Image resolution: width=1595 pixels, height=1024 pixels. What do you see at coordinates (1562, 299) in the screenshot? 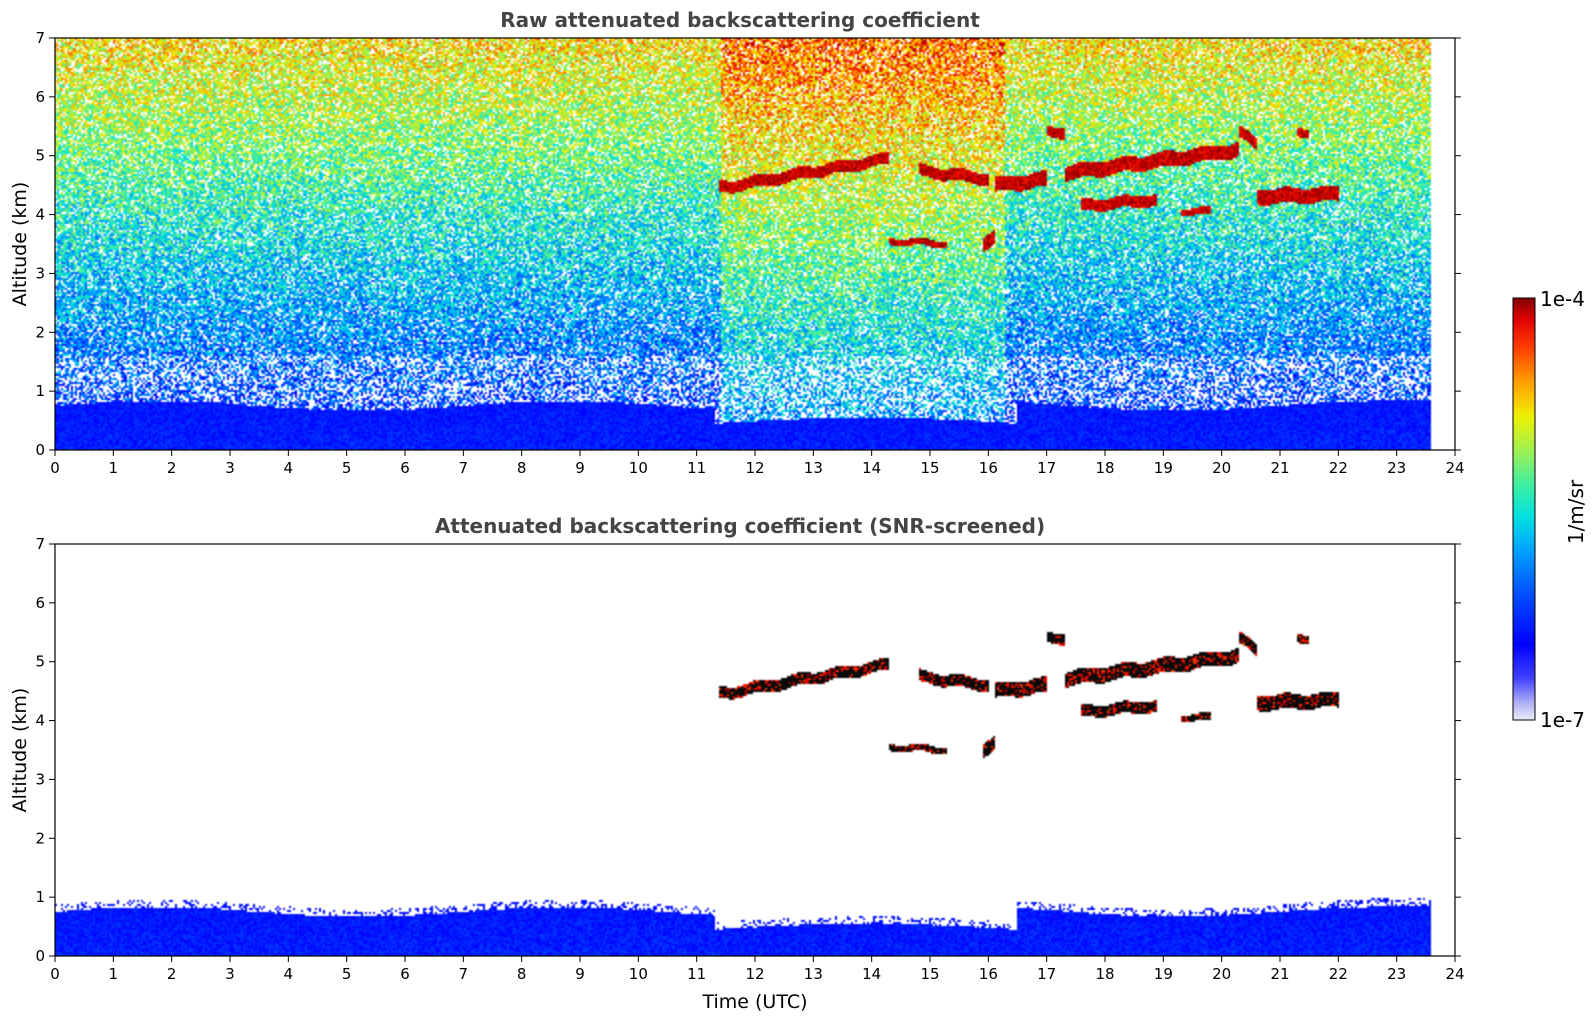
I see `colorbar-max-label: 1e-4` at bounding box center [1562, 299].